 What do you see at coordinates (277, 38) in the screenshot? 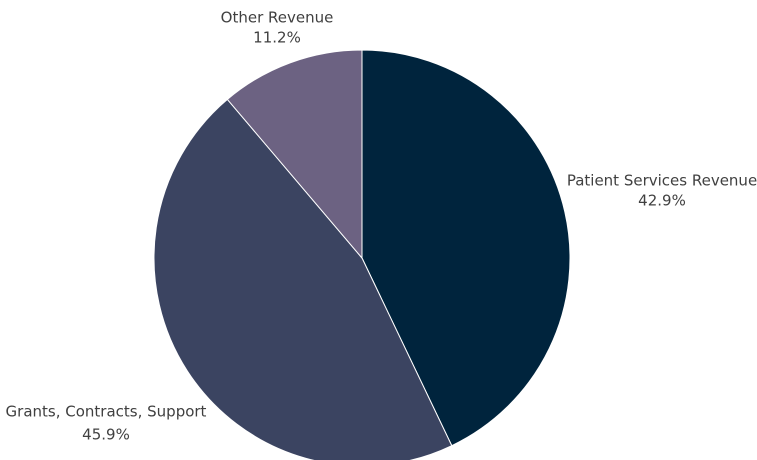
I see `slice-value-label: 11.2%` at bounding box center [277, 38].